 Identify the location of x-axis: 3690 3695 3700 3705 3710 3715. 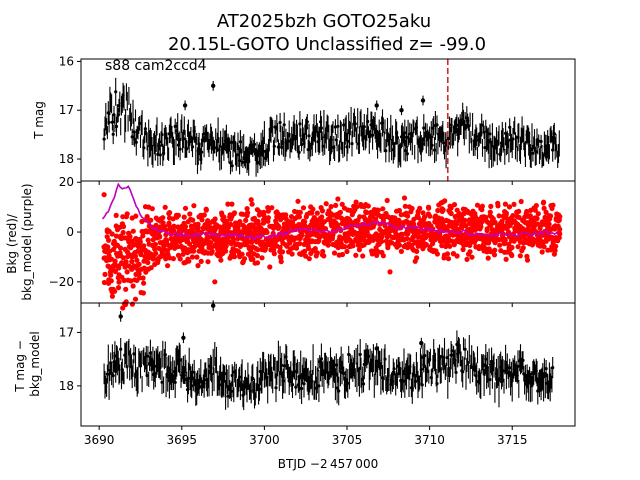
(306, 440).